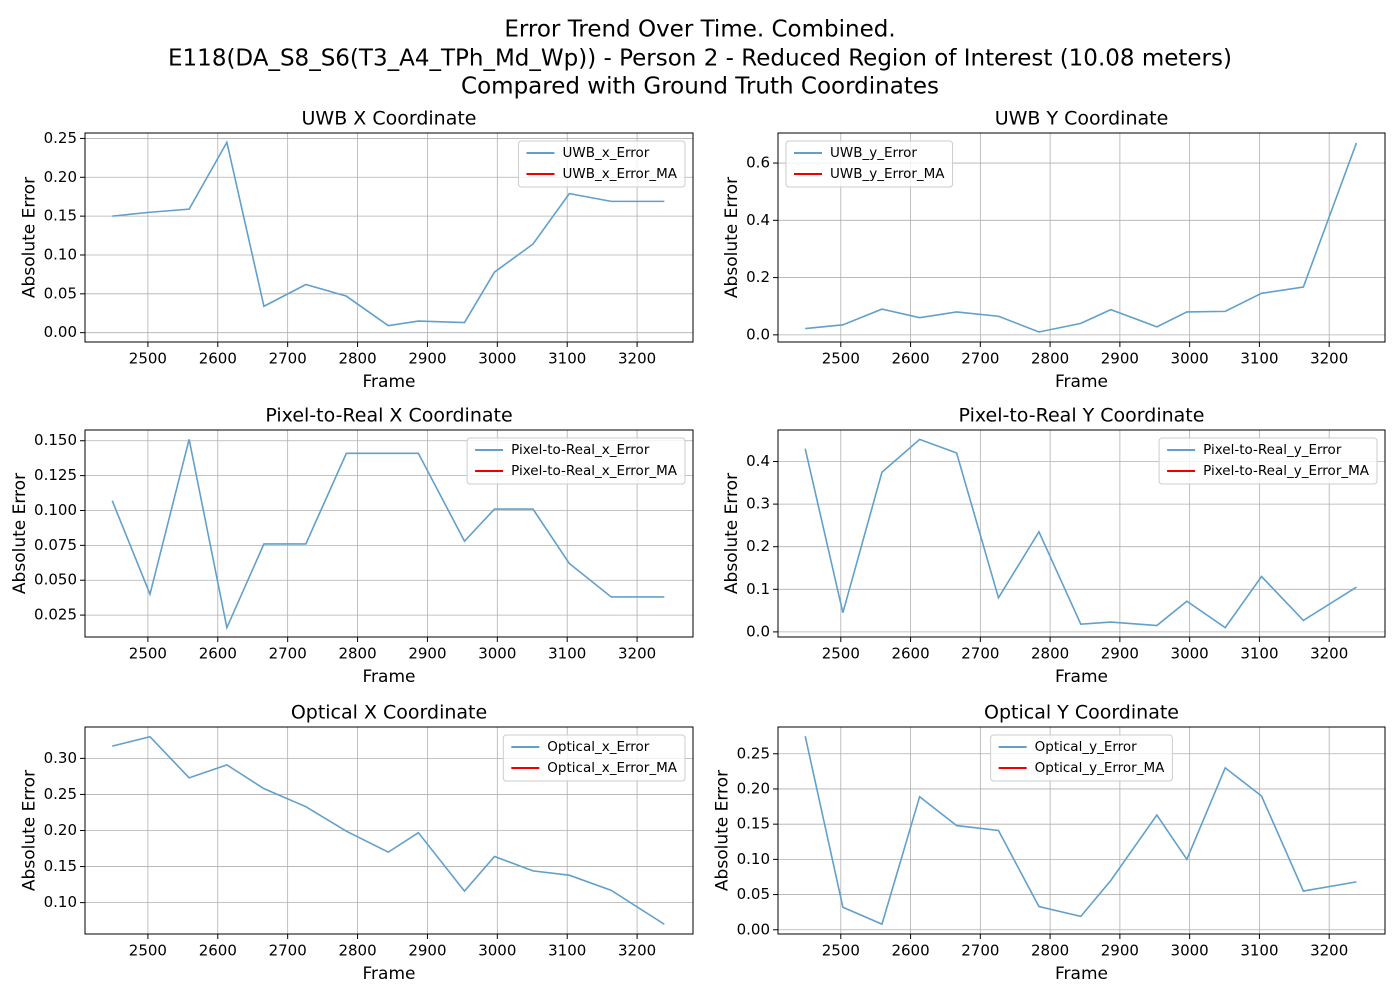 The image size is (1400, 1000). I want to click on figure-title: Compared with Ground Truth Coordinates, so click(700, 87).